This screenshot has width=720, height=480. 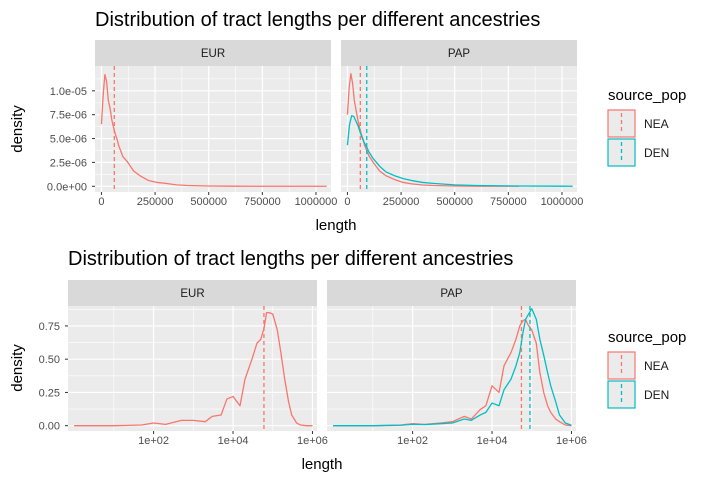 I want to click on facet-panel-eur: EUR 1e+02 1e+04 1e+06 0.00 0.25 0.50 0.75, so click(x=183, y=363).